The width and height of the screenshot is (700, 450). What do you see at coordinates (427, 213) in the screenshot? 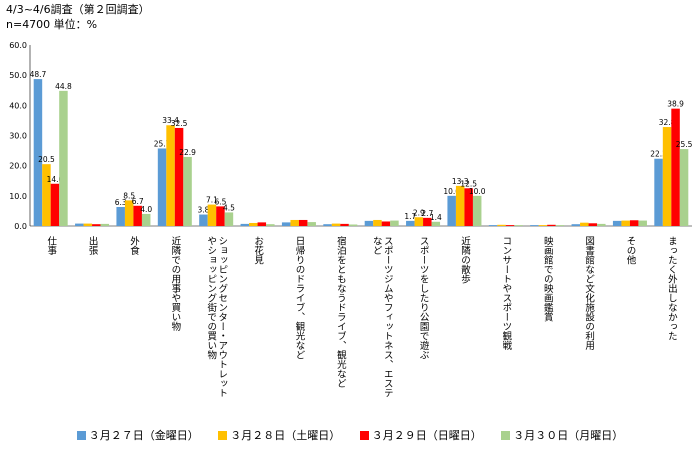
I see `data-label: 2.7` at bounding box center [427, 213].